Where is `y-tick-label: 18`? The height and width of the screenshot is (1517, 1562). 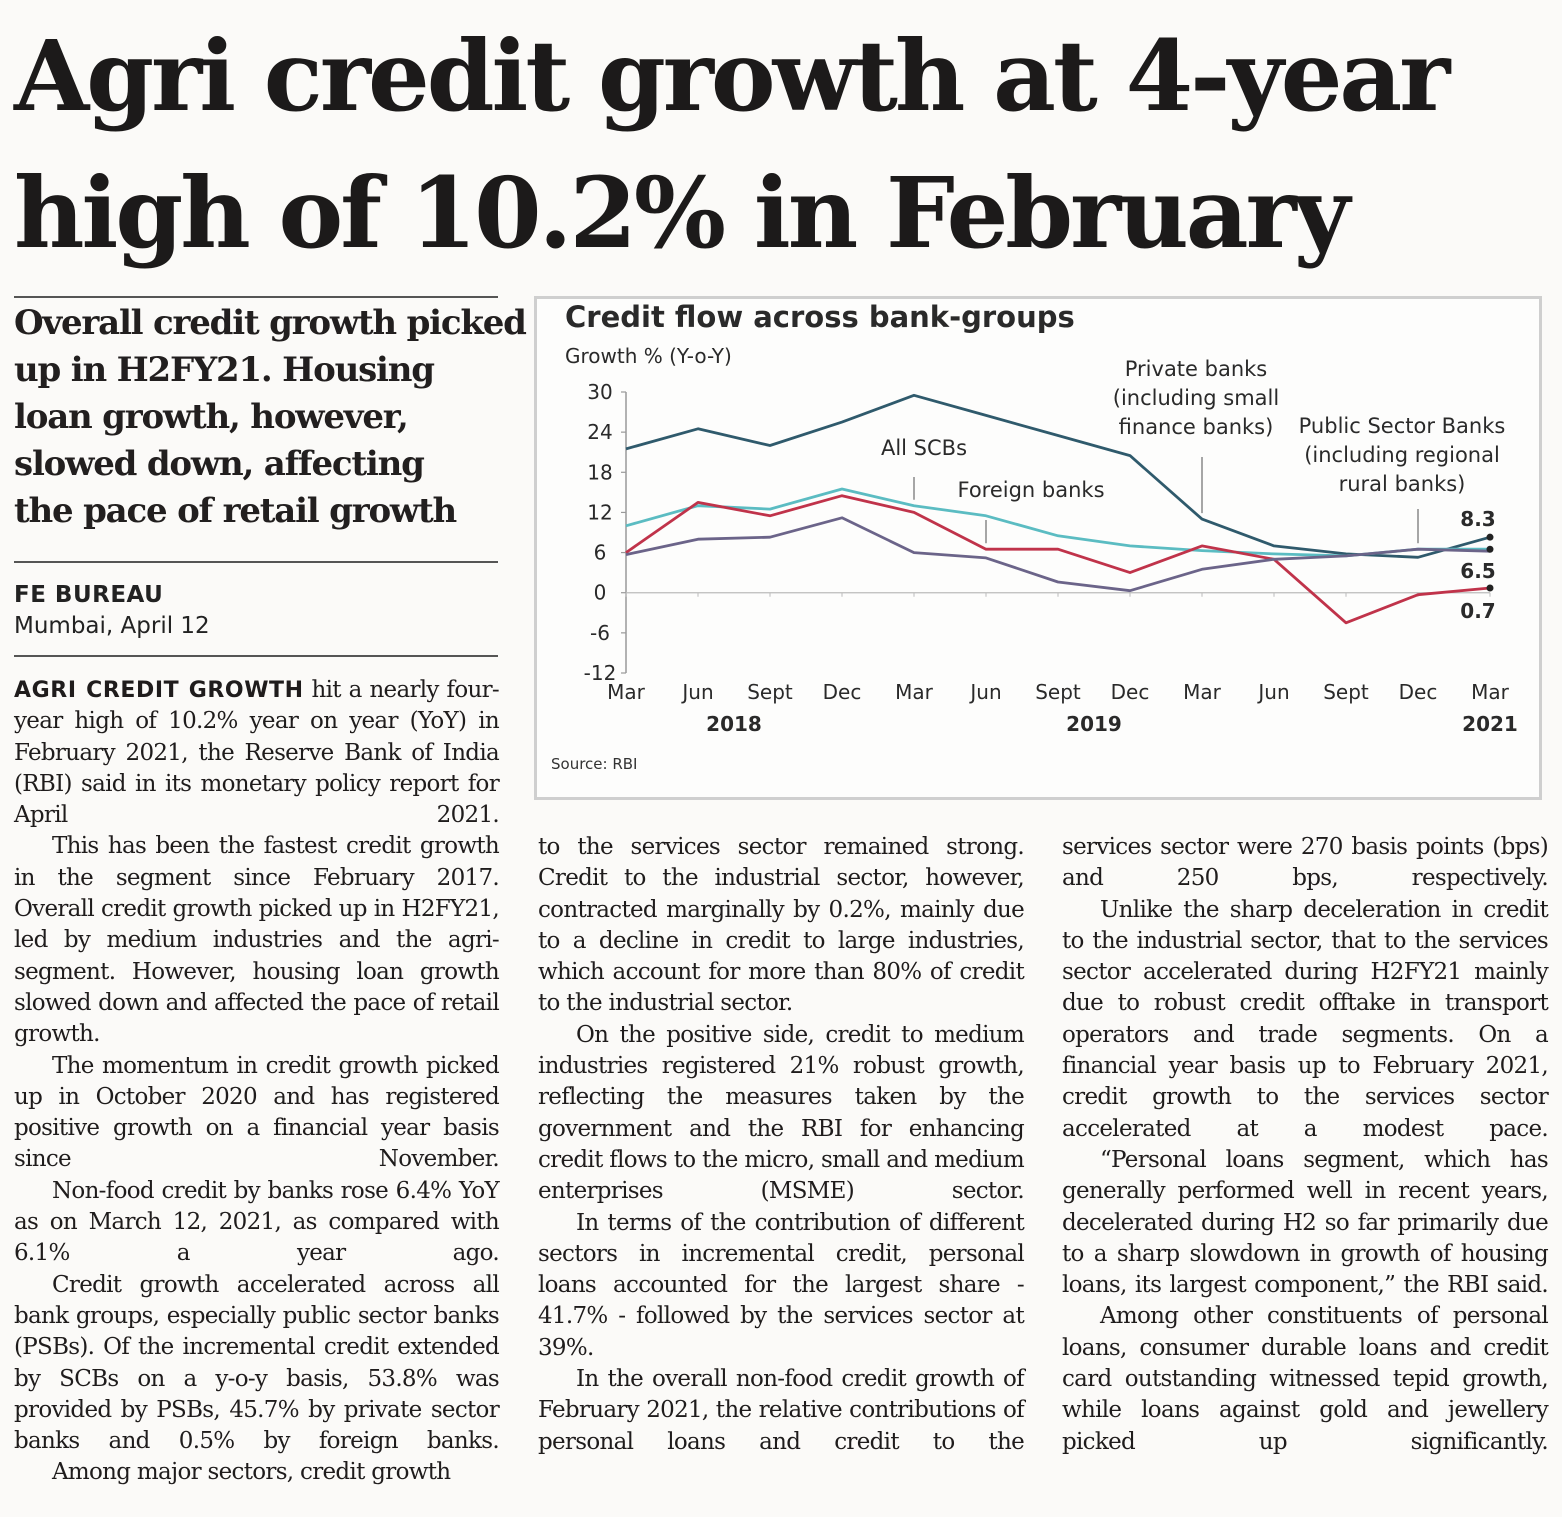
y-tick-label: 18 is located at coordinates (599, 472).